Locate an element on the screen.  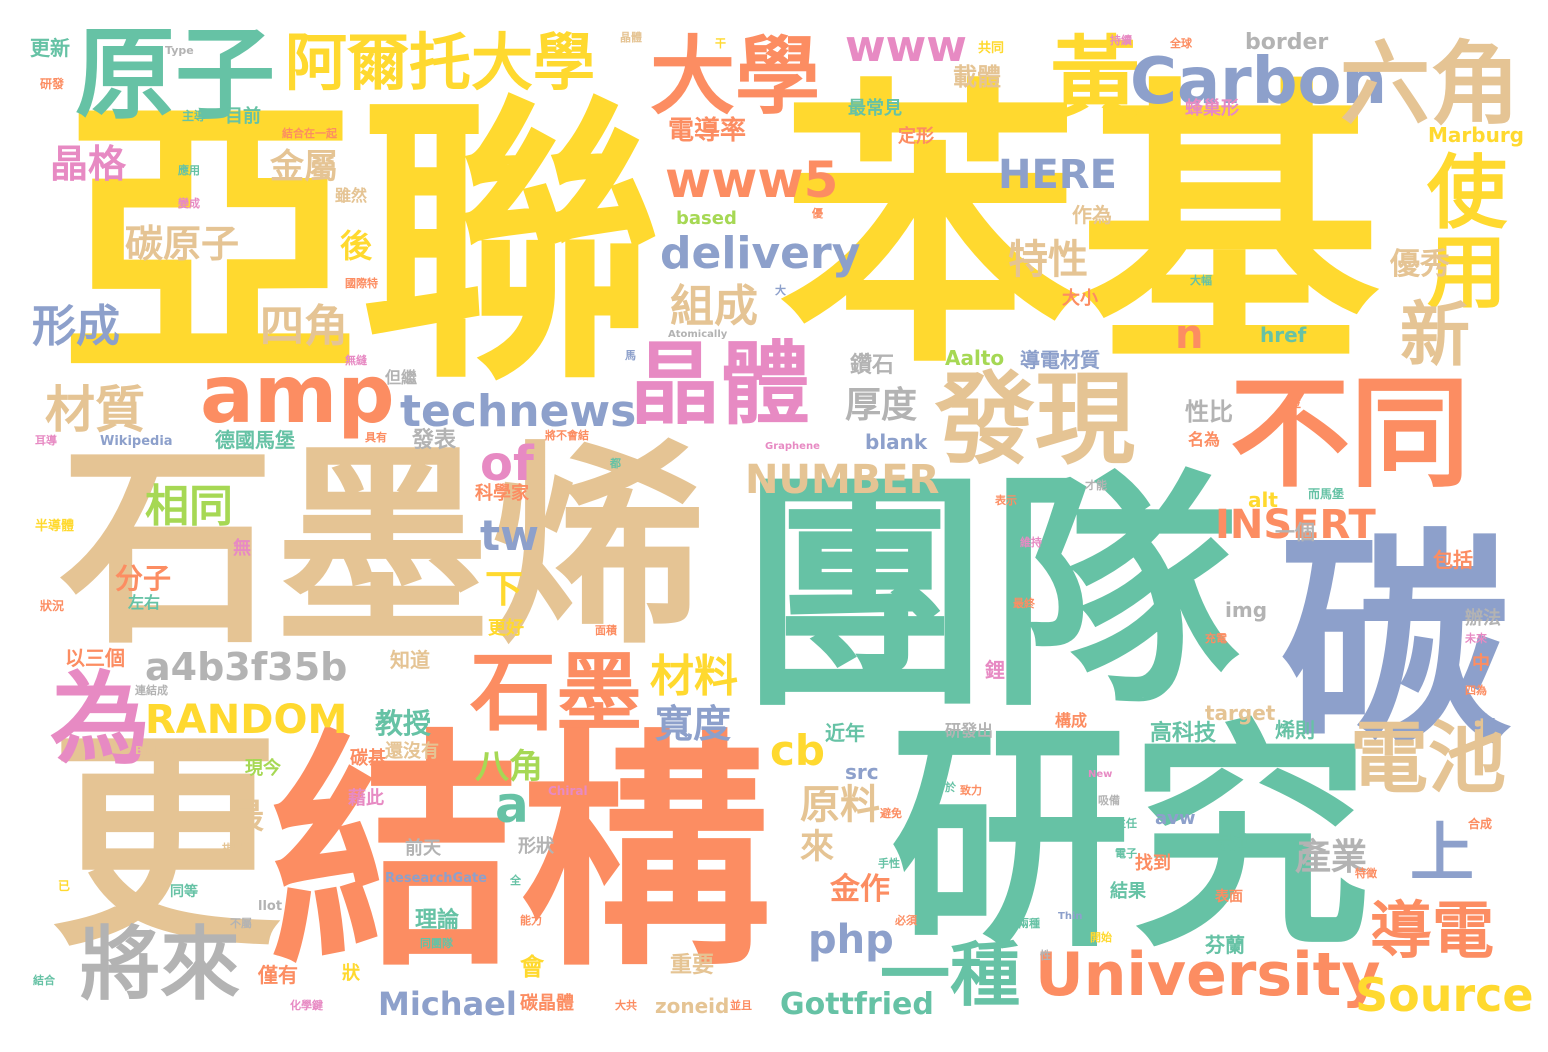
word: 目前 is located at coordinates (243, 116).